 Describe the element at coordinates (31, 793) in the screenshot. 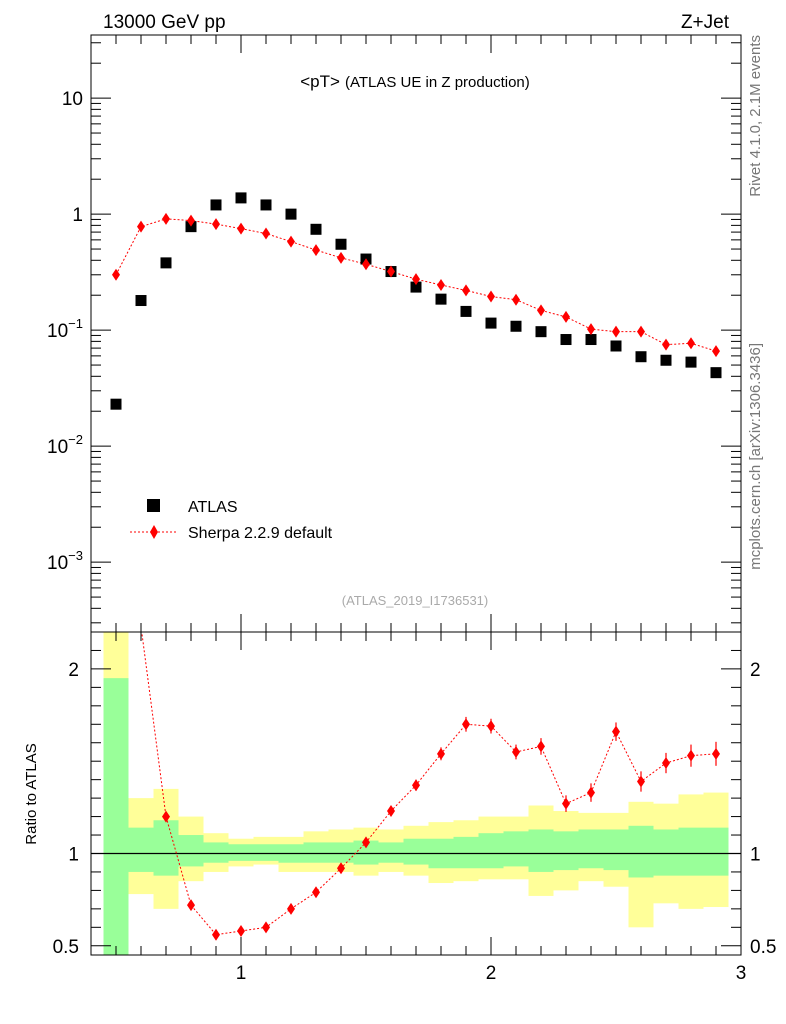

I see `ratio-y-label: Ratio to ATLAS` at that location.